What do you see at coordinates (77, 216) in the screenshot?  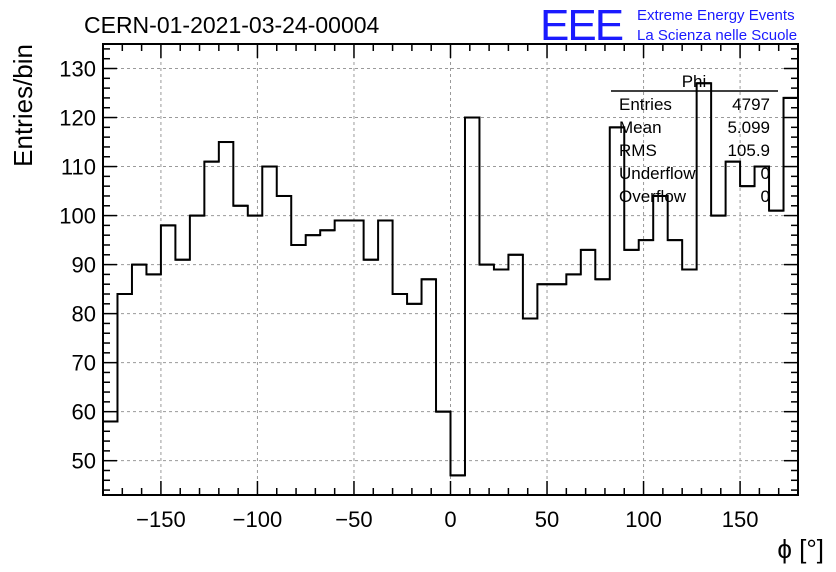 I see `y-tick-label: 100` at bounding box center [77, 216].